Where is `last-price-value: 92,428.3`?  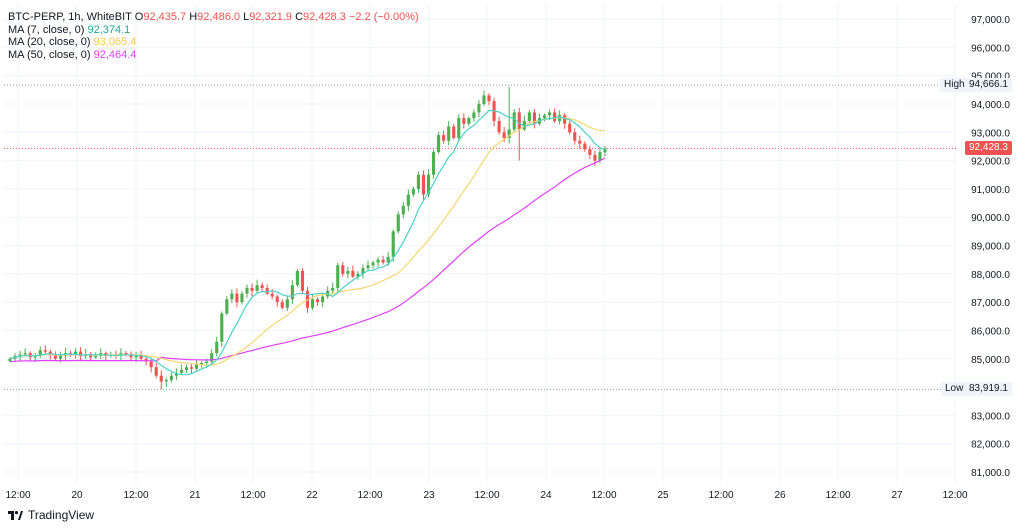
last-price-value: 92,428.3 is located at coordinates (988, 148).